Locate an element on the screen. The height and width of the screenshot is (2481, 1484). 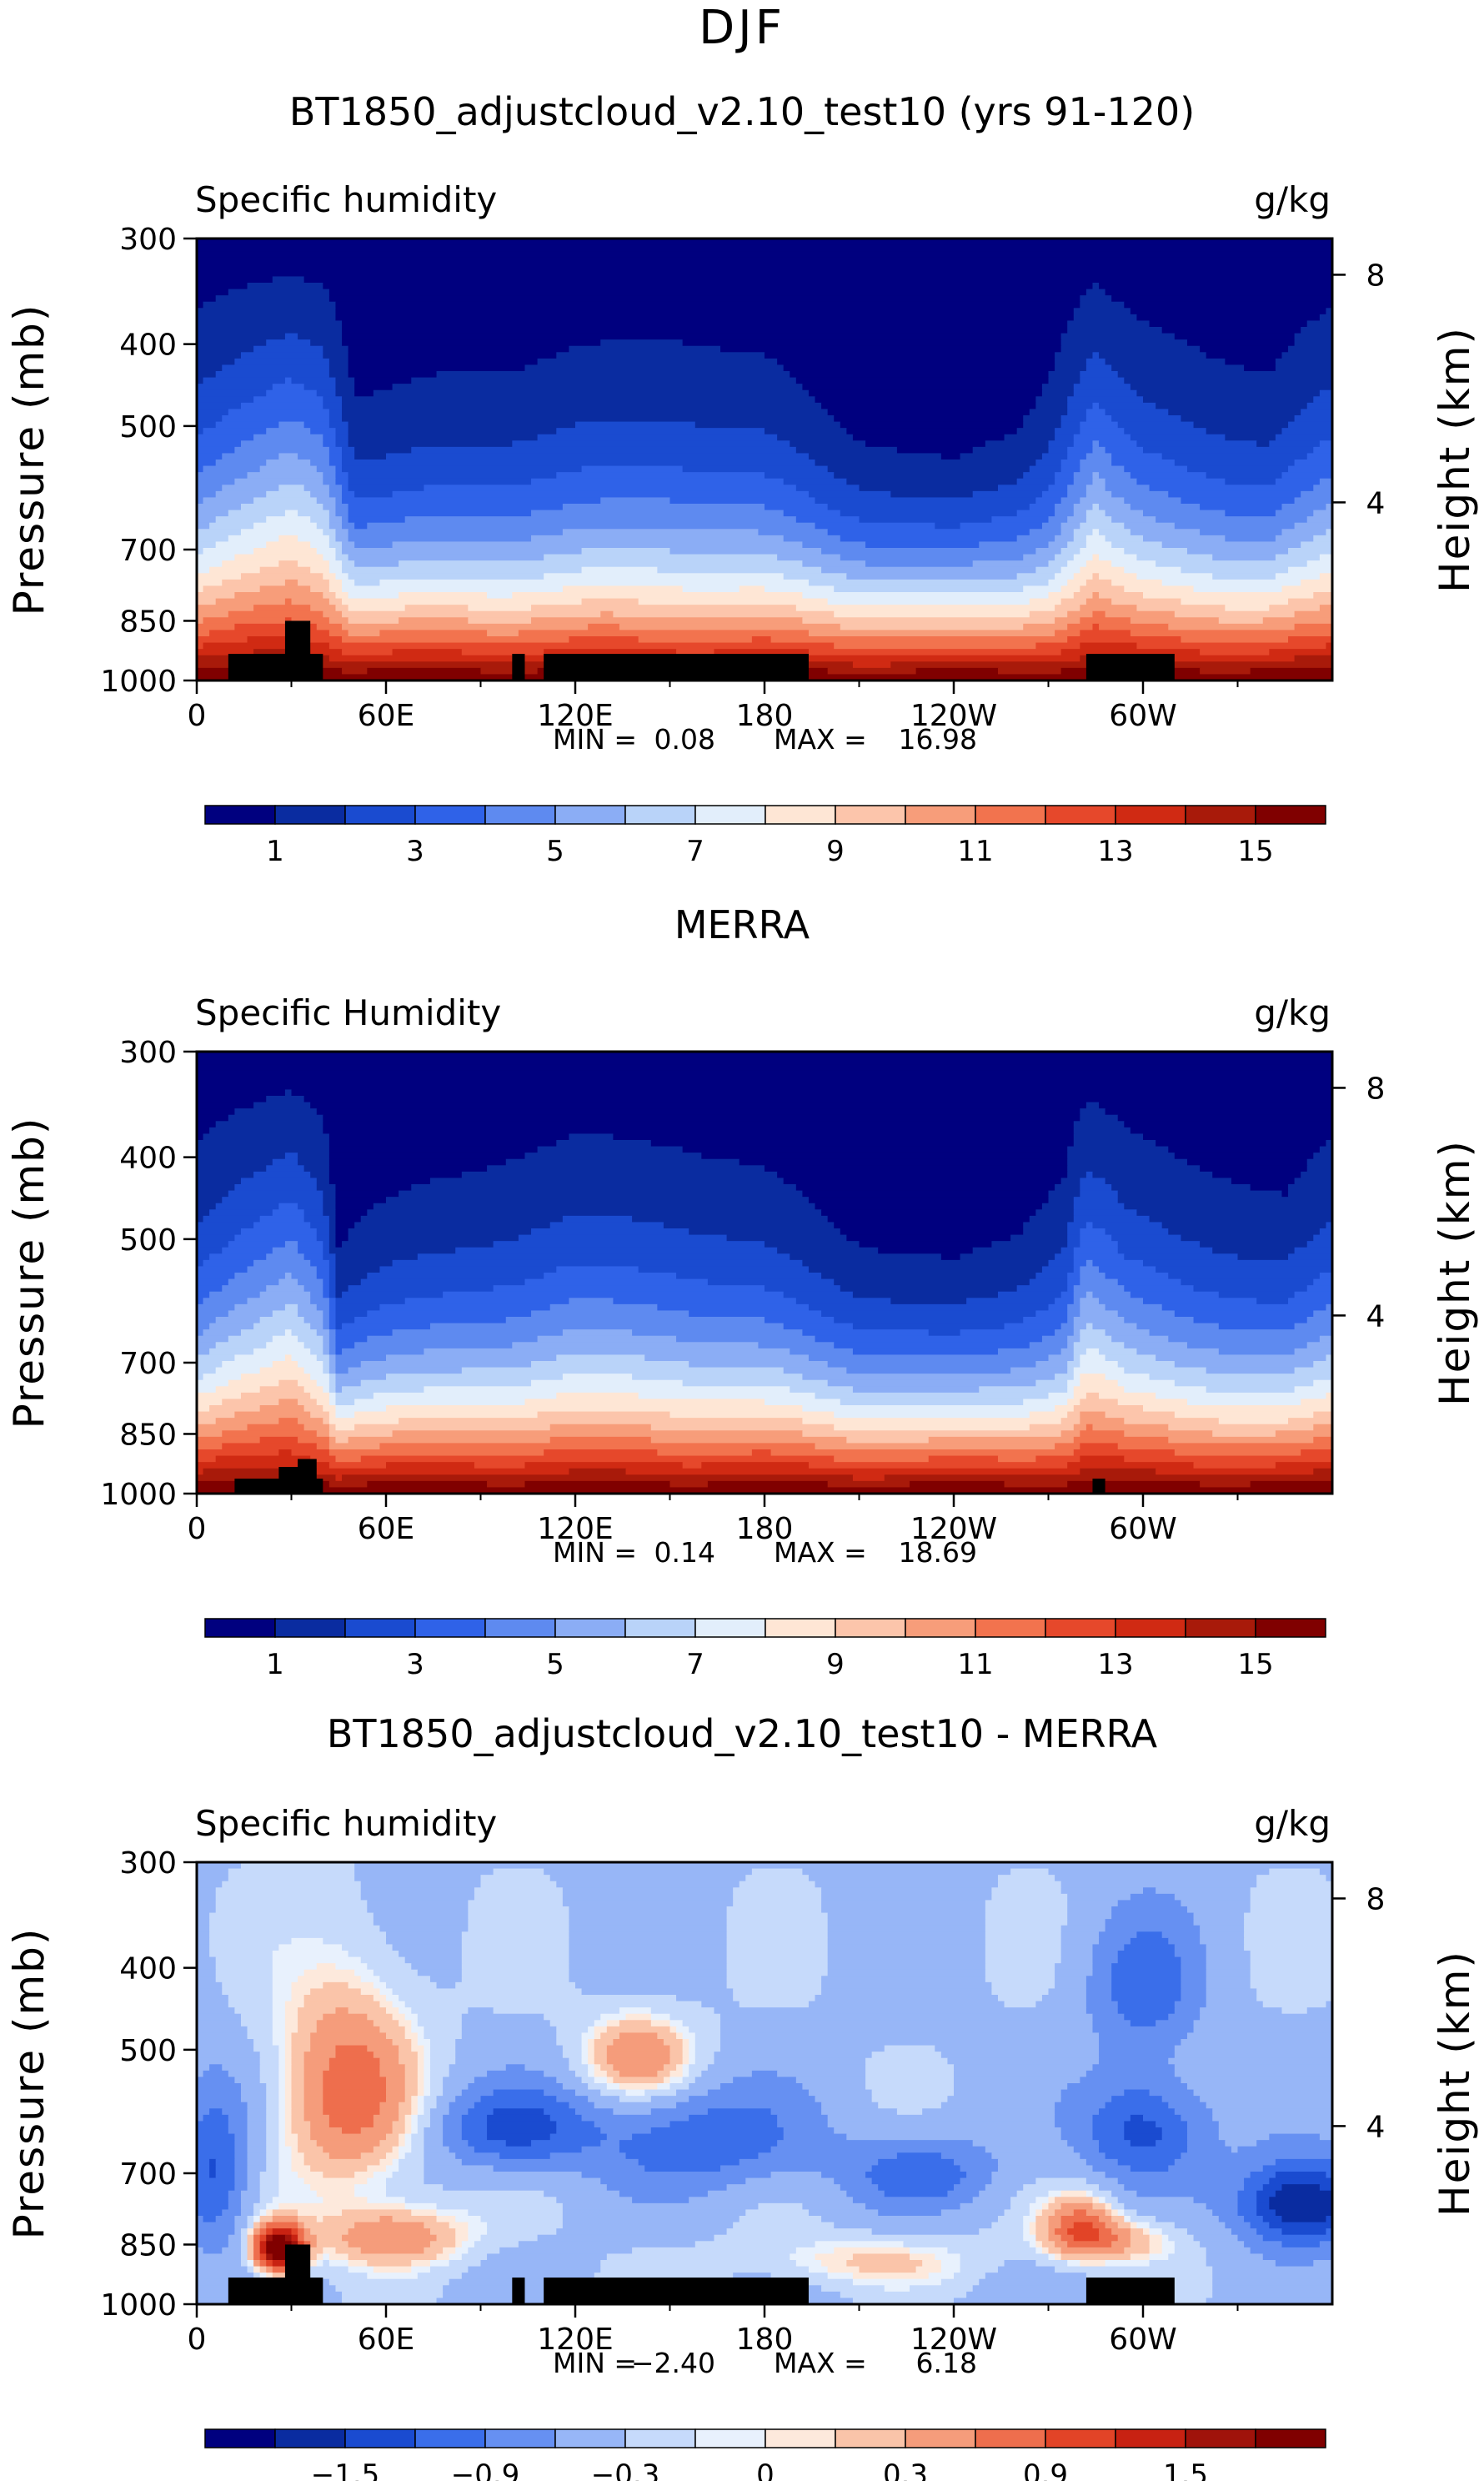
colorbar-swatch is located at coordinates (660, 815).